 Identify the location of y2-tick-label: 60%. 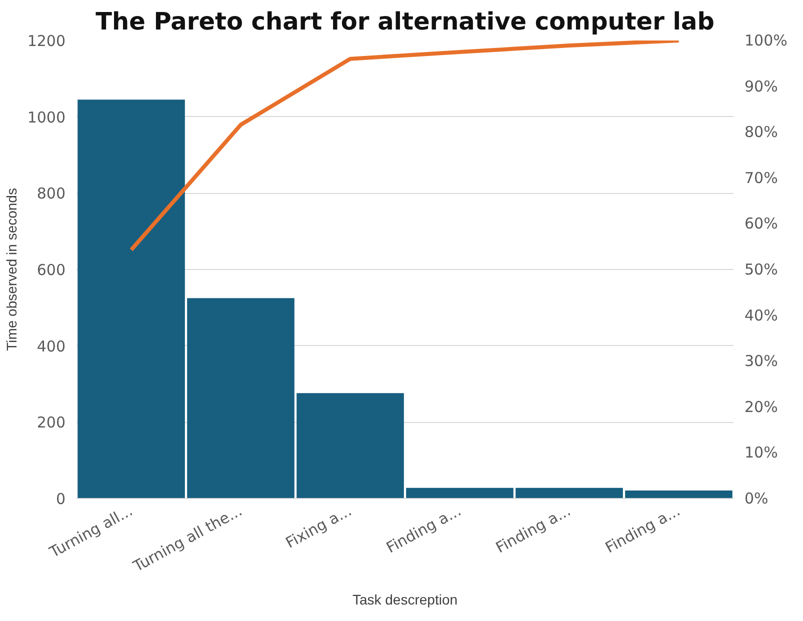
(761, 223).